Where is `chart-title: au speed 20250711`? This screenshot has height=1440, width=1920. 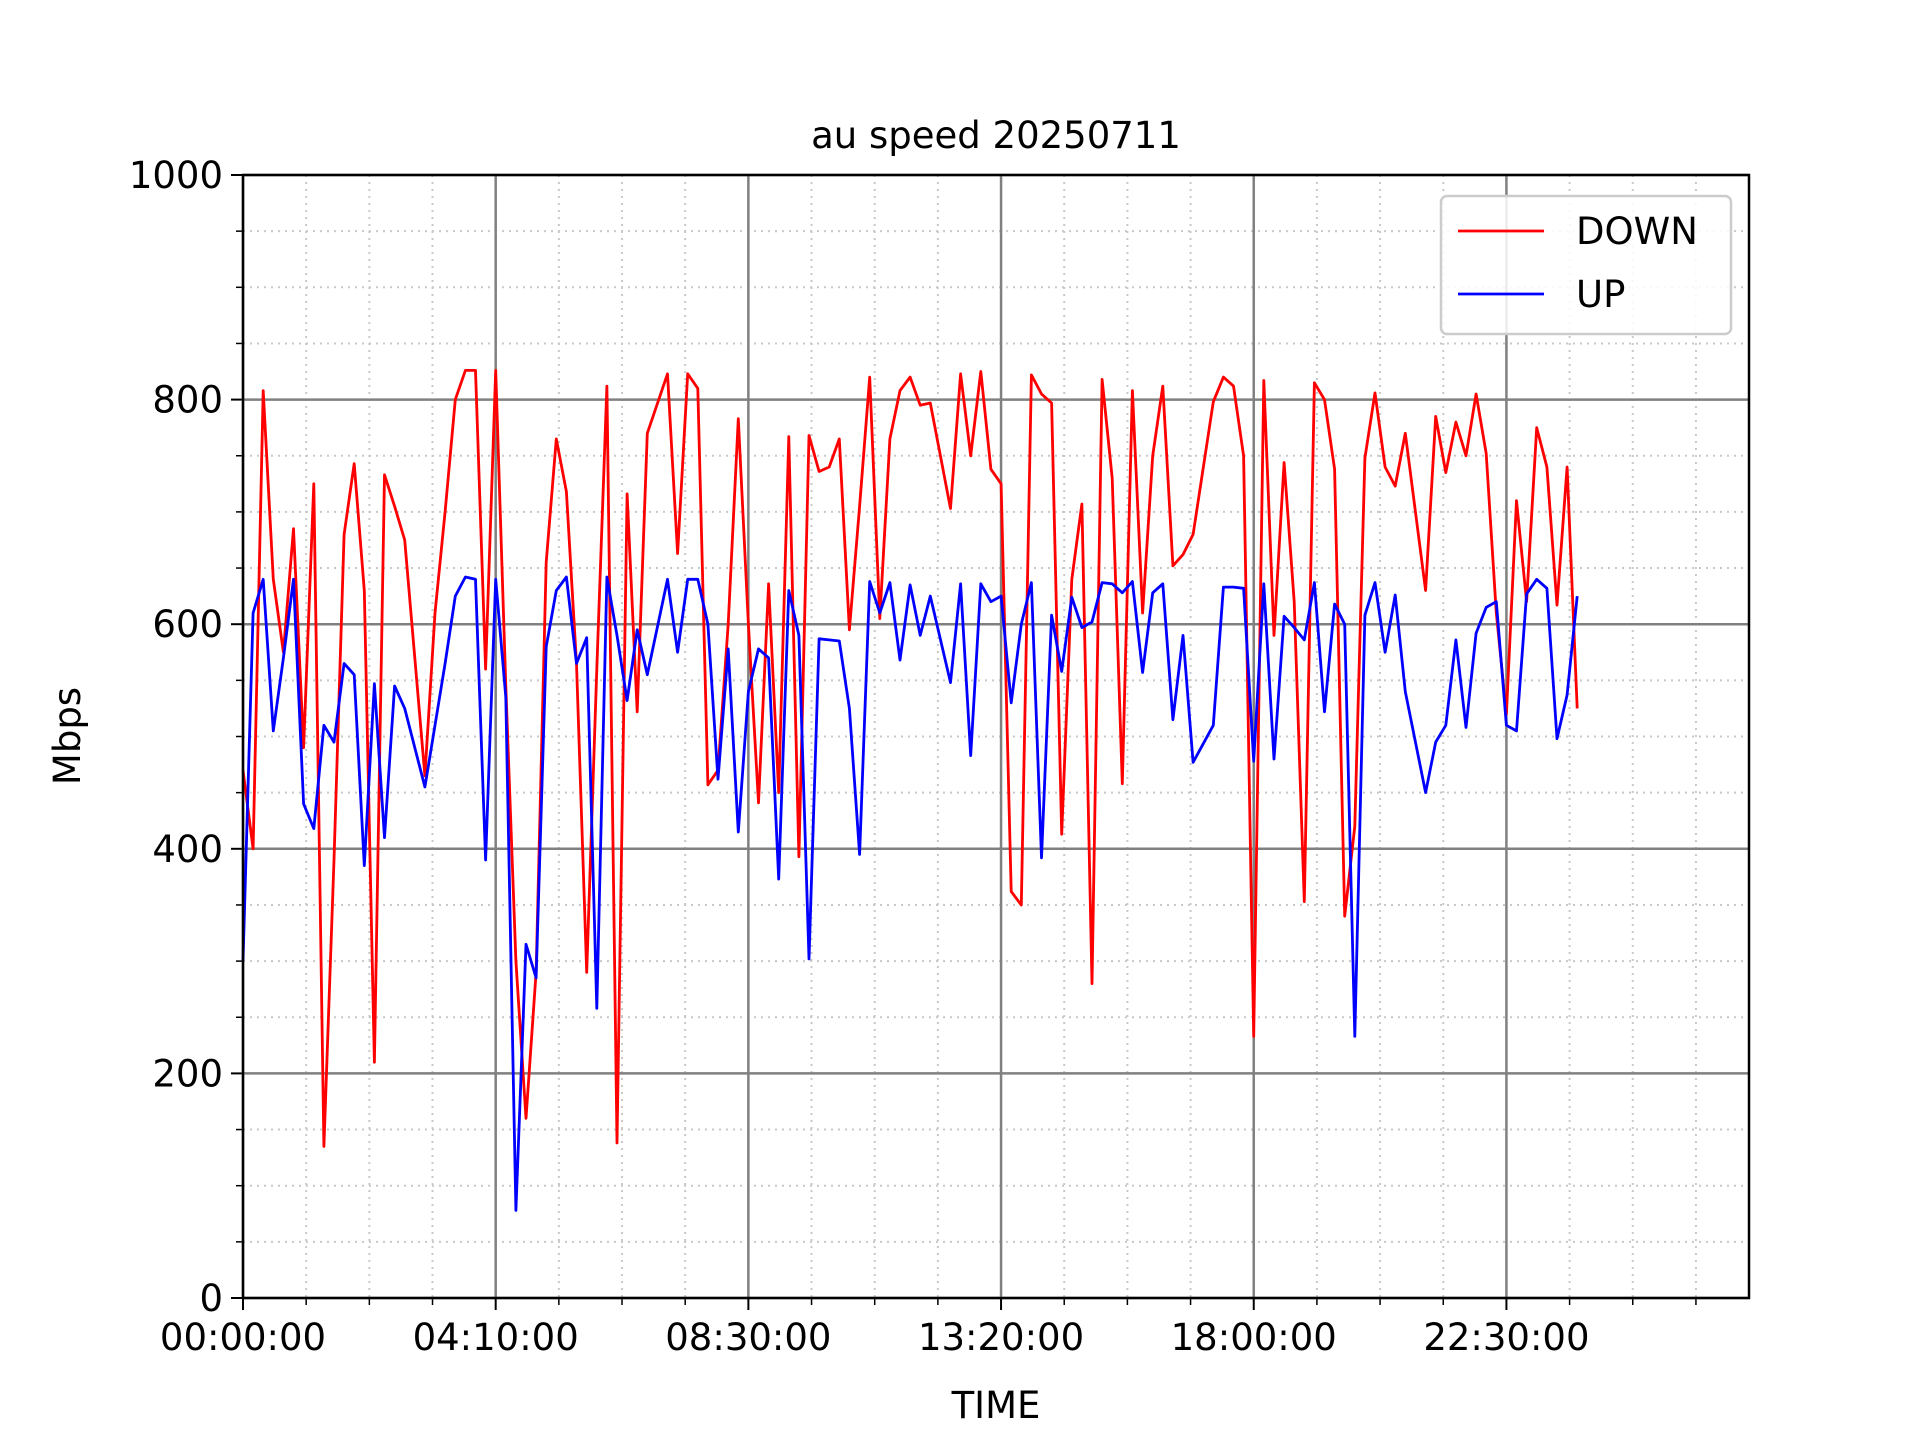 chart-title: au speed 20250711 is located at coordinates (996, 135).